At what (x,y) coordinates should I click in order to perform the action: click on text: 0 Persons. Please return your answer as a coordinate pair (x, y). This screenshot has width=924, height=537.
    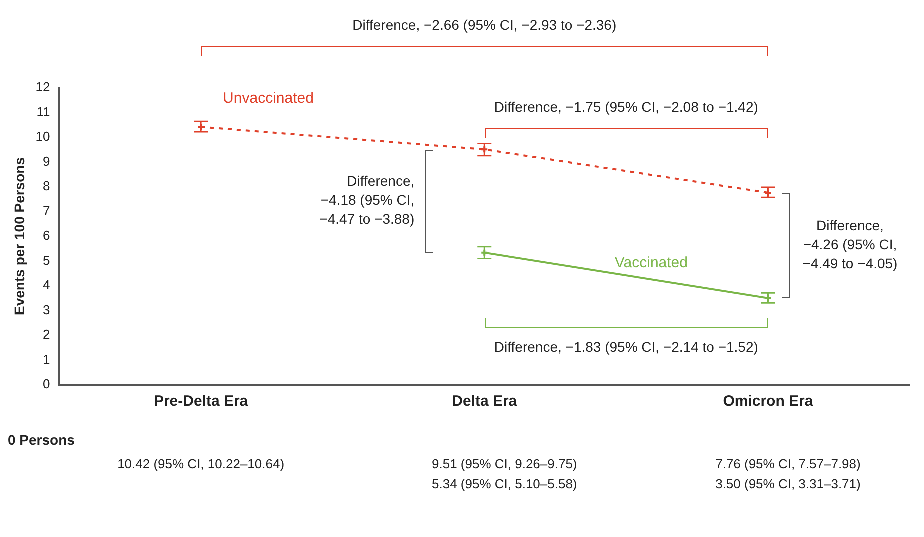
    Looking at the image, I should click on (42, 440).